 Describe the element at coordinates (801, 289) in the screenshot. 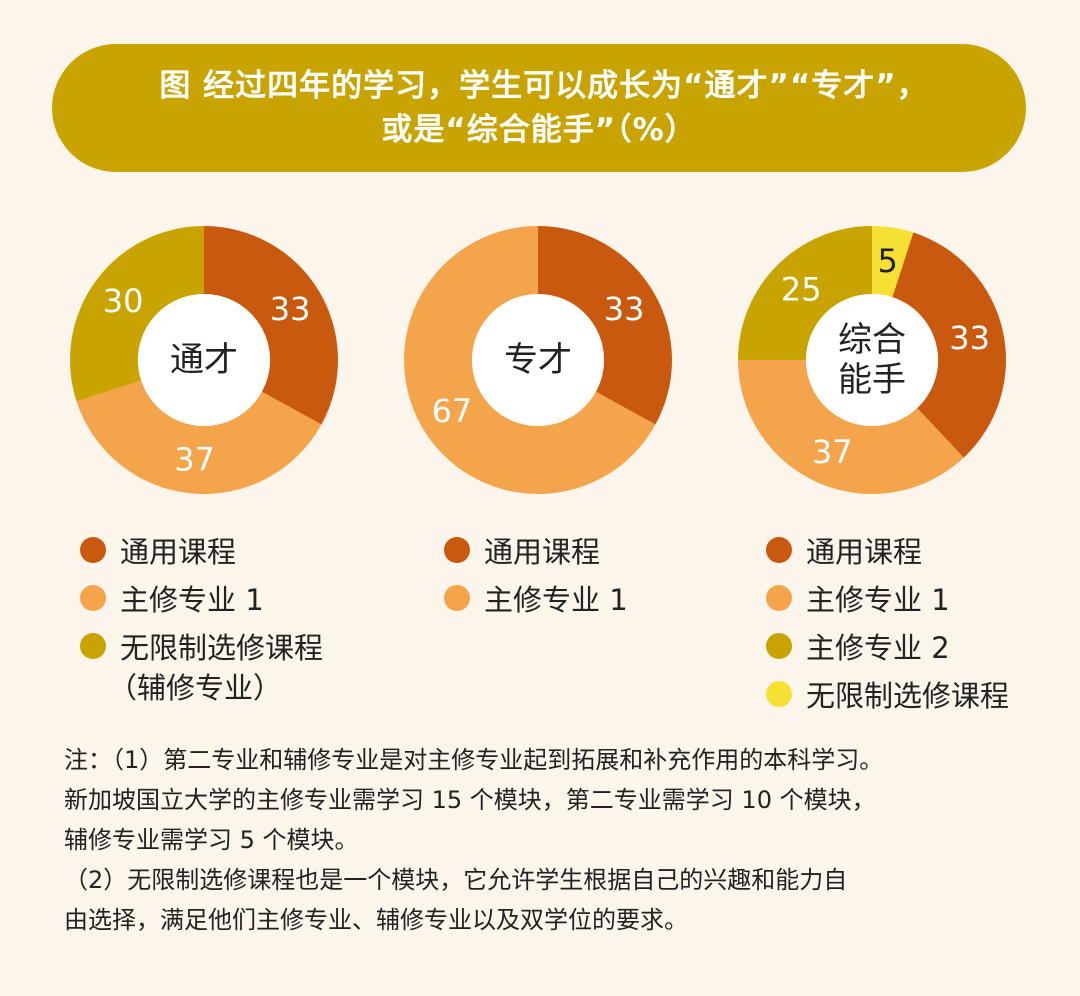

I see `slice-value-label-2-3: 25` at that location.